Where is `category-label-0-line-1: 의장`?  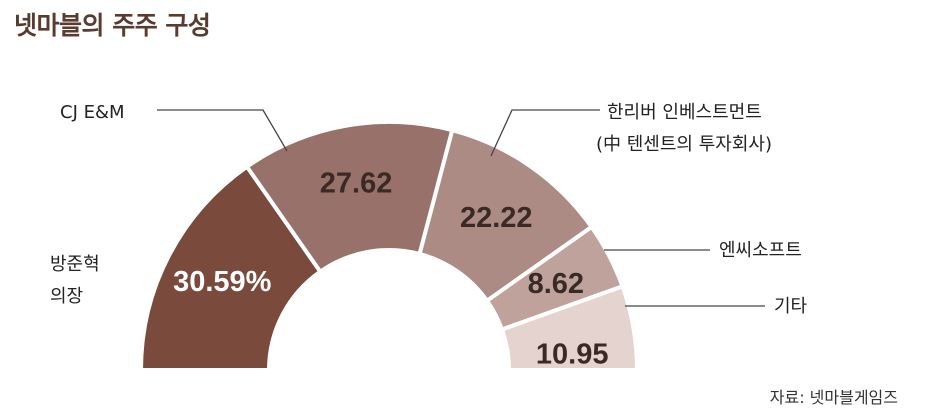
category-label-0-line-1: 의장 is located at coordinates (66, 296).